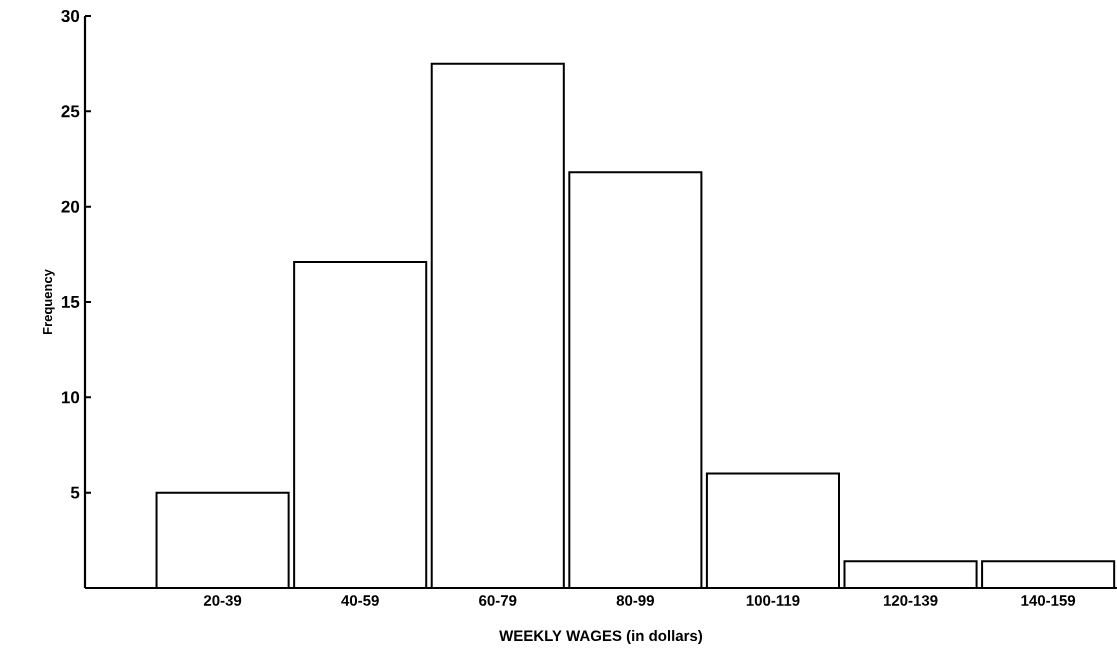 Image resolution: width=1117 pixels, height=667 pixels. I want to click on x-tick-label: 20-39, so click(222, 600).